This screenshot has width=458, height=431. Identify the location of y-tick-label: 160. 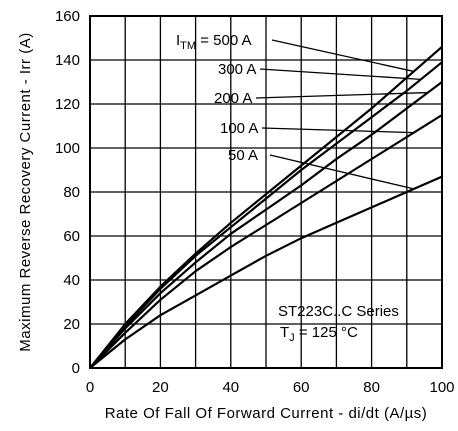
(67, 16).